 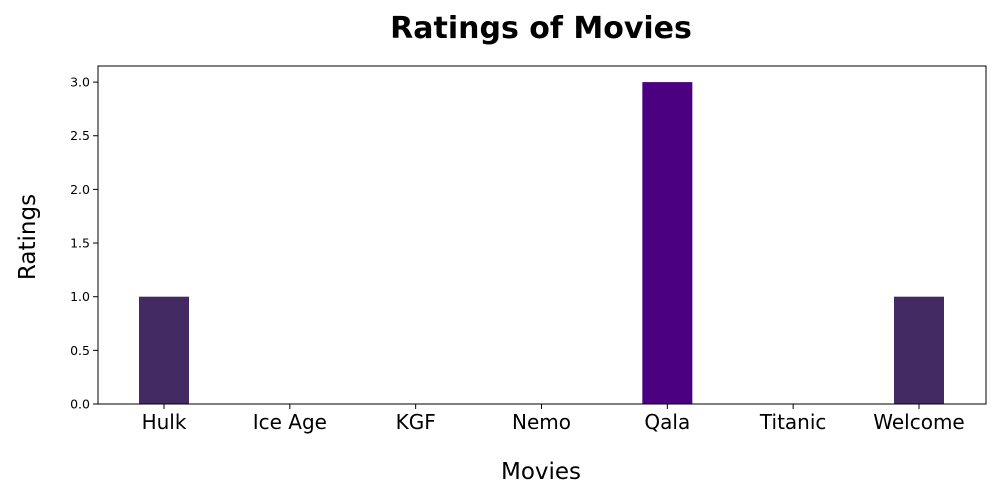 What do you see at coordinates (541, 28) in the screenshot?
I see `chart-title: Ratings of Movies` at bounding box center [541, 28].